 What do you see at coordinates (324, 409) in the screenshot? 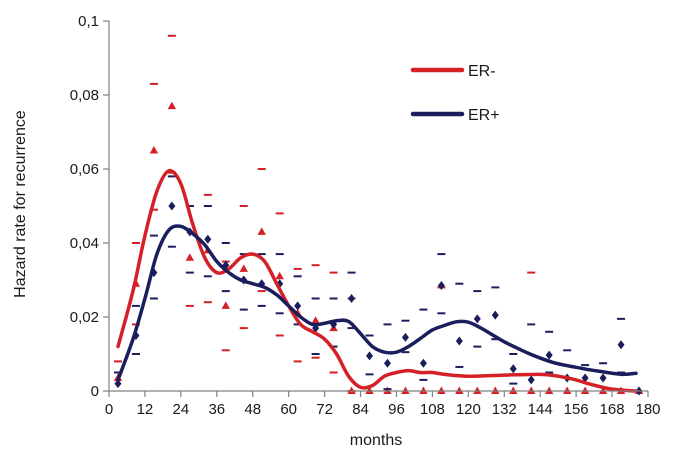
I see `x-tick-label: 72` at bounding box center [324, 409].